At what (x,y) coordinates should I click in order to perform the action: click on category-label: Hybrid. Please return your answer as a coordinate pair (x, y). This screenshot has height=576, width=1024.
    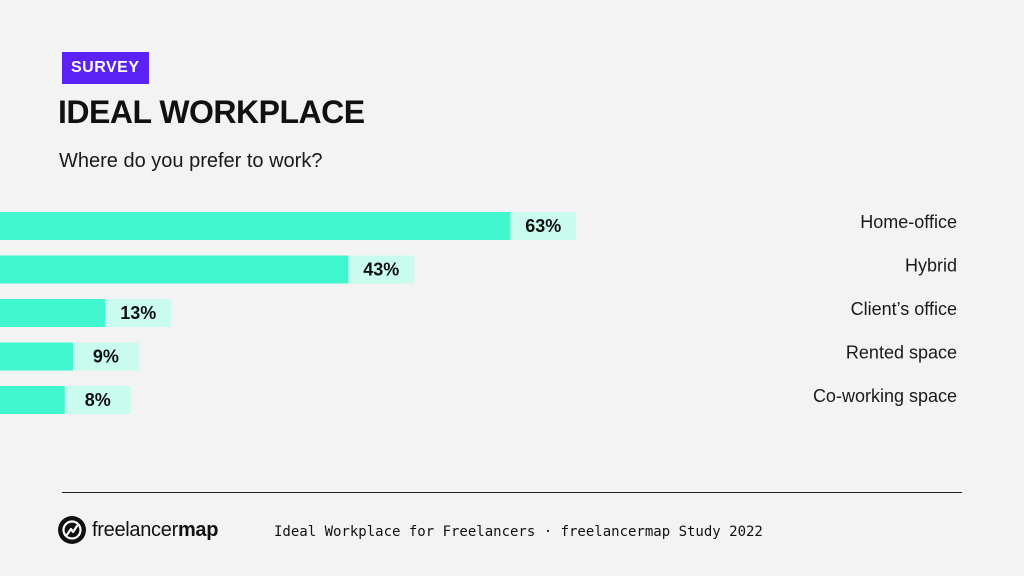
    Looking at the image, I should click on (931, 266).